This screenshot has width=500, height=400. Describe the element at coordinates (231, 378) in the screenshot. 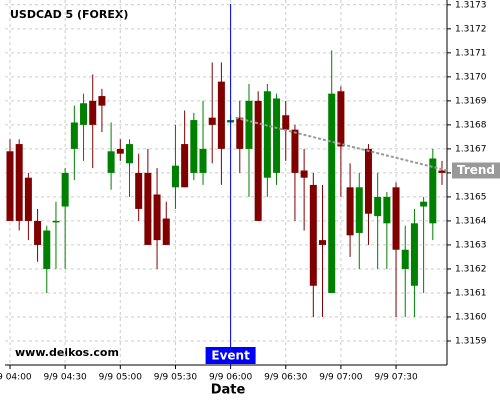

I see `x-tick-label: 9/9 06:00` at that location.